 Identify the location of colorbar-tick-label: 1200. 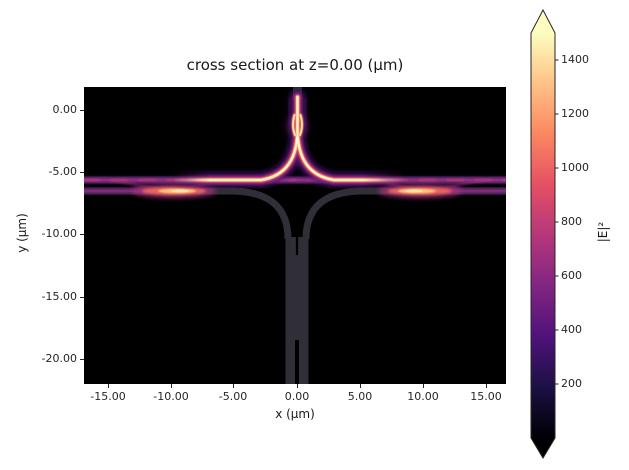
(575, 113).